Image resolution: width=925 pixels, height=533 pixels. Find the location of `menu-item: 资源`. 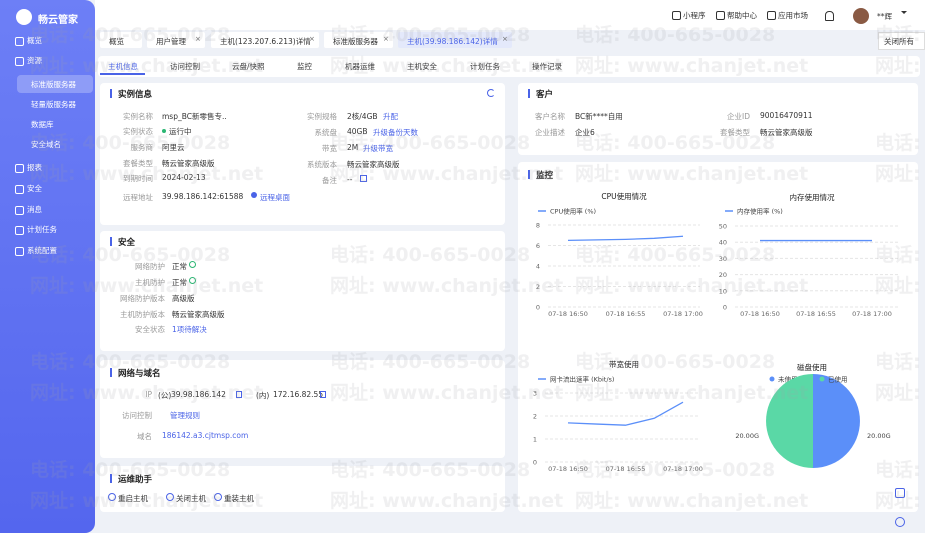

menu-item: 资源 is located at coordinates (34, 60).